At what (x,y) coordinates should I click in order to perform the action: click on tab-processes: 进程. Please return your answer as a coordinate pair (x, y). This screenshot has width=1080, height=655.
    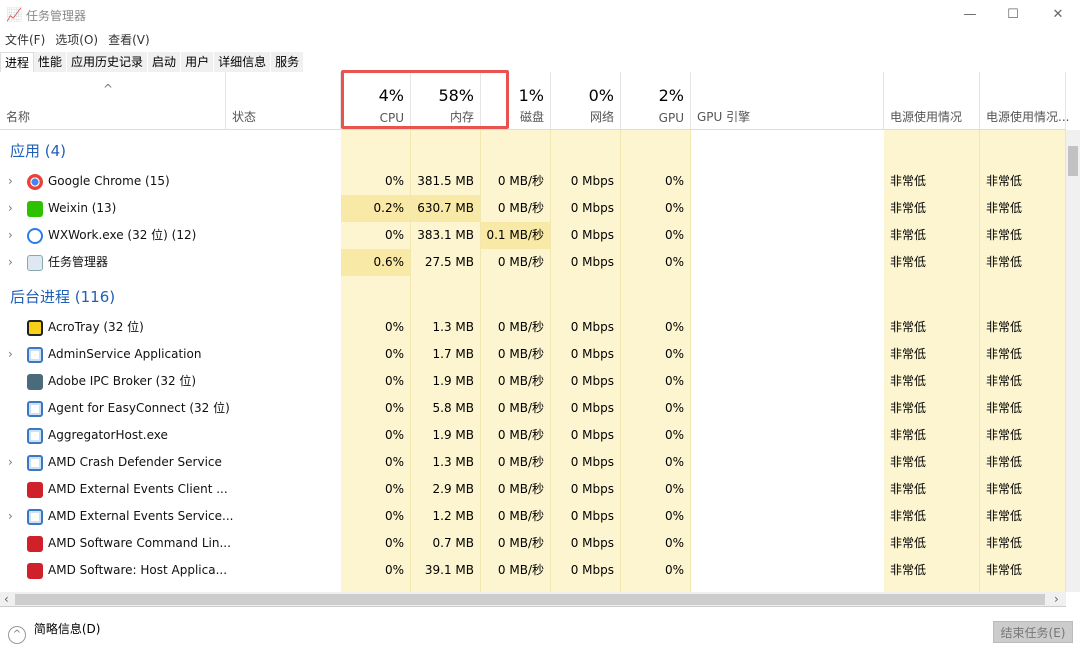
    Looking at the image, I should click on (17, 62).